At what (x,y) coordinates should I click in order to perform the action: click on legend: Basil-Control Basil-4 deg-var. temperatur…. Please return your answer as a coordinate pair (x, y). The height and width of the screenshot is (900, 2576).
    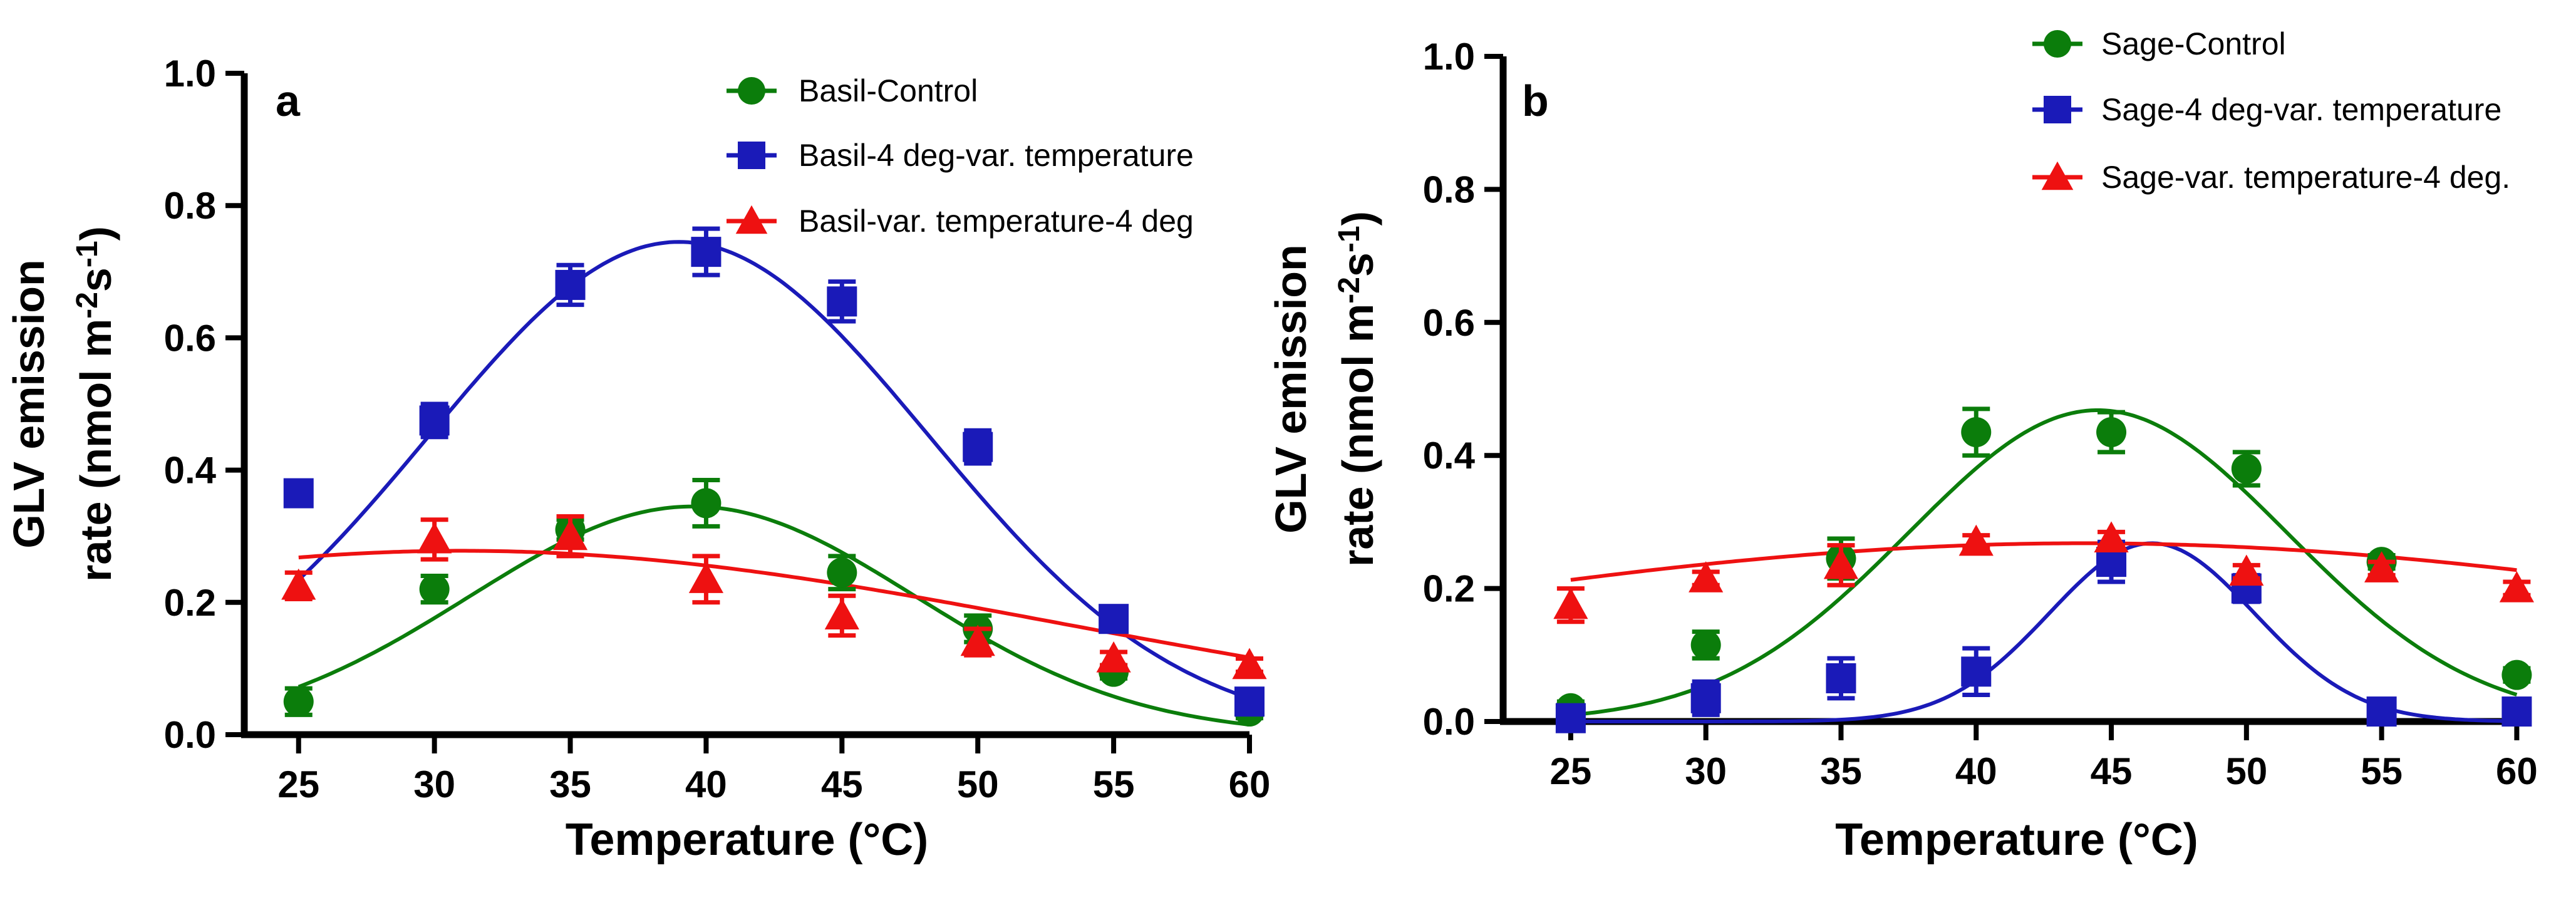
    Looking at the image, I should click on (960, 156).